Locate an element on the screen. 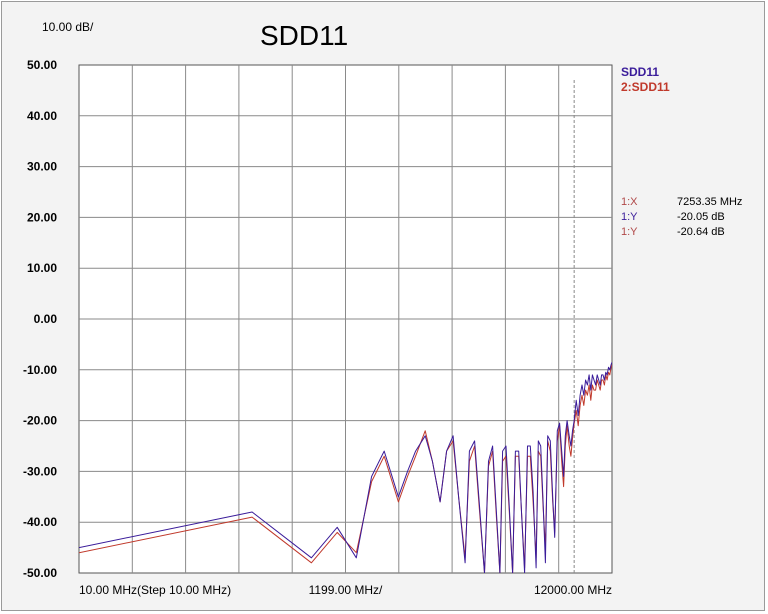 The width and height of the screenshot is (768, 614). y-tick-label: -40.00 is located at coordinates (40, 522).